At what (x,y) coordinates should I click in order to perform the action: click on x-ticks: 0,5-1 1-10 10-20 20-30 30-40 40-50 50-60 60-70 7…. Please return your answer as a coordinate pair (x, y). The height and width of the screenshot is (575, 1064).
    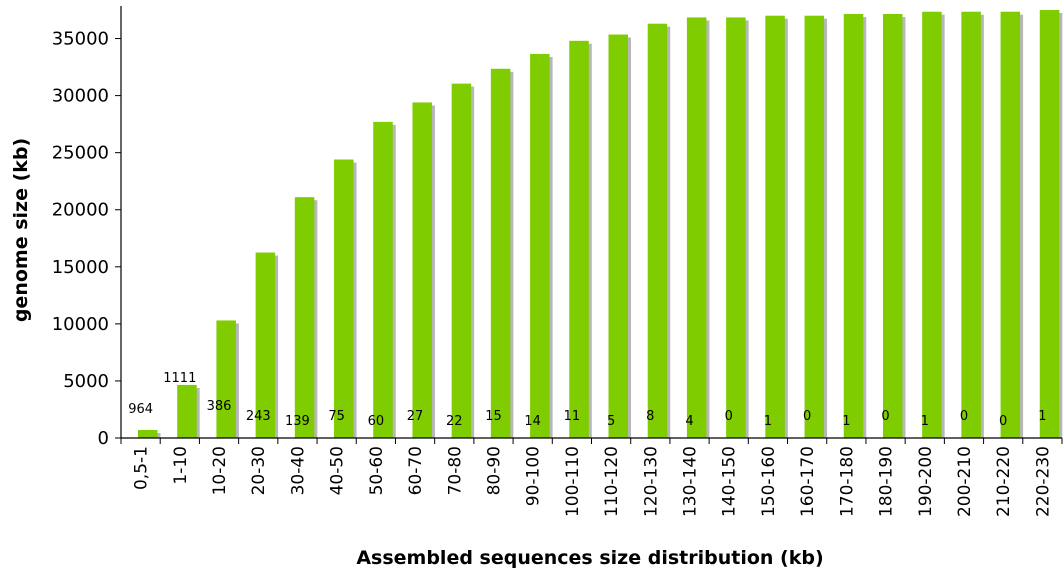
    Looking at the image, I should click on (591, 477).